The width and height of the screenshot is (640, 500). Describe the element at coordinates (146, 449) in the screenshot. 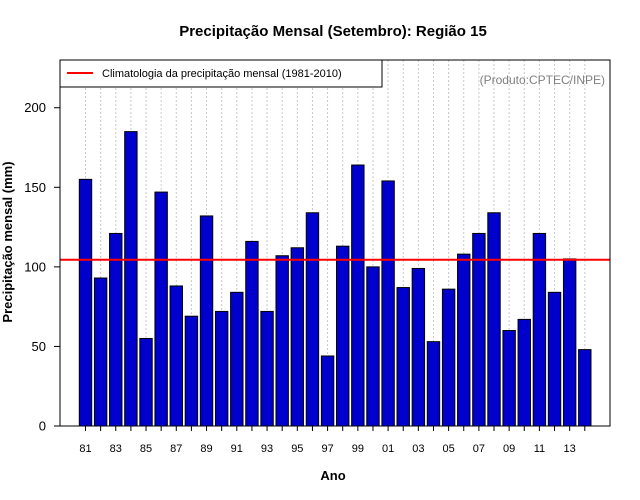

I see `x-tick-label: 85` at that location.